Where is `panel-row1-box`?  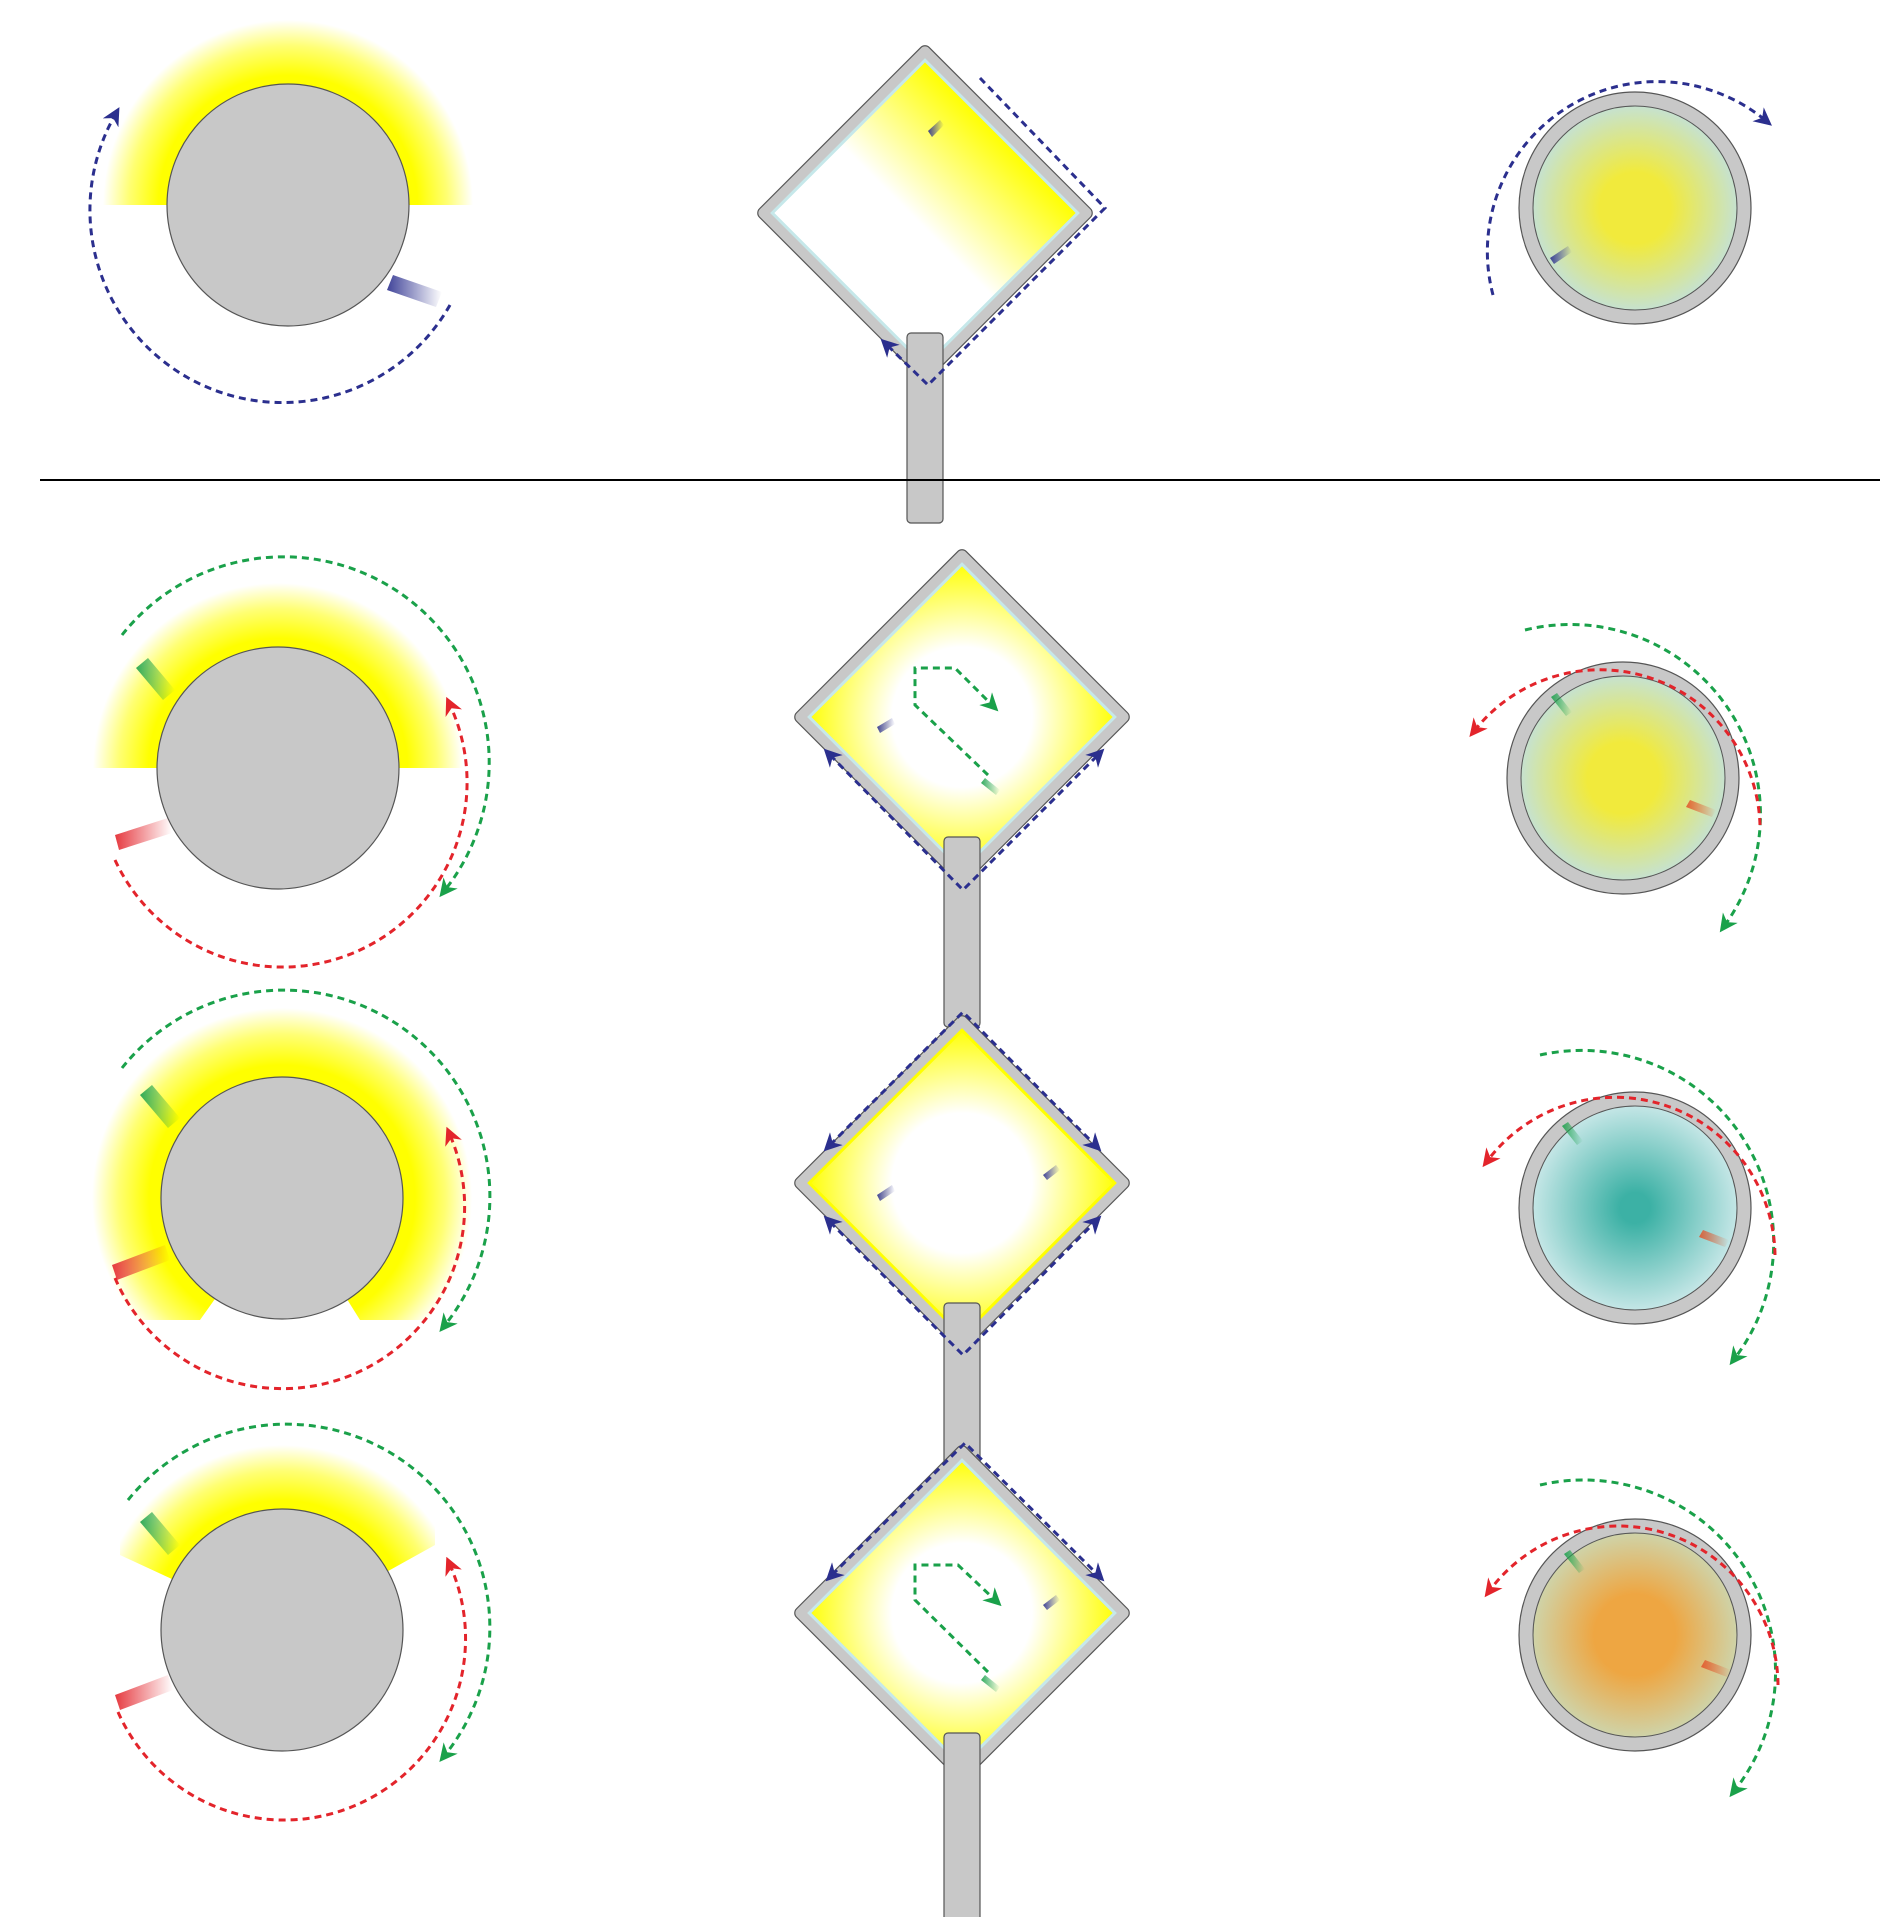 panel-row1-box is located at coordinates (962, 788).